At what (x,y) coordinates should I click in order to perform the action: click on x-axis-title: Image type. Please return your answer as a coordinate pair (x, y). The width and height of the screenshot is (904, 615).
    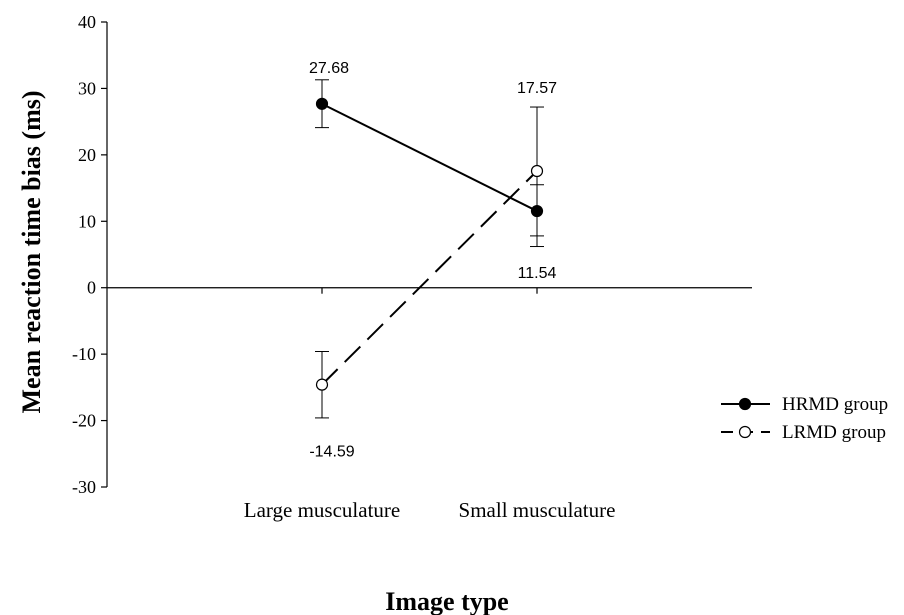
    Looking at the image, I should click on (446, 601).